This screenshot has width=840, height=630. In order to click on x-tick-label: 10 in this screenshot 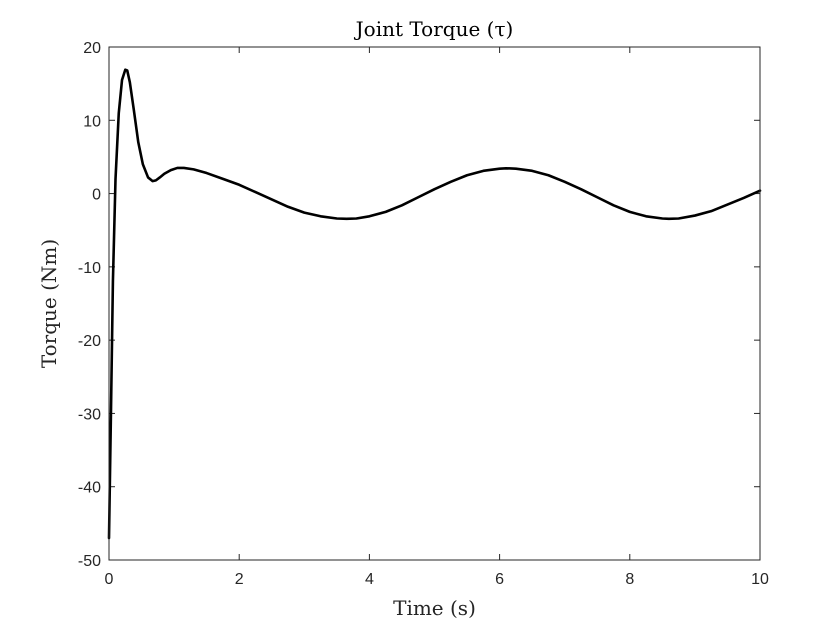, I will do `click(760, 579)`.